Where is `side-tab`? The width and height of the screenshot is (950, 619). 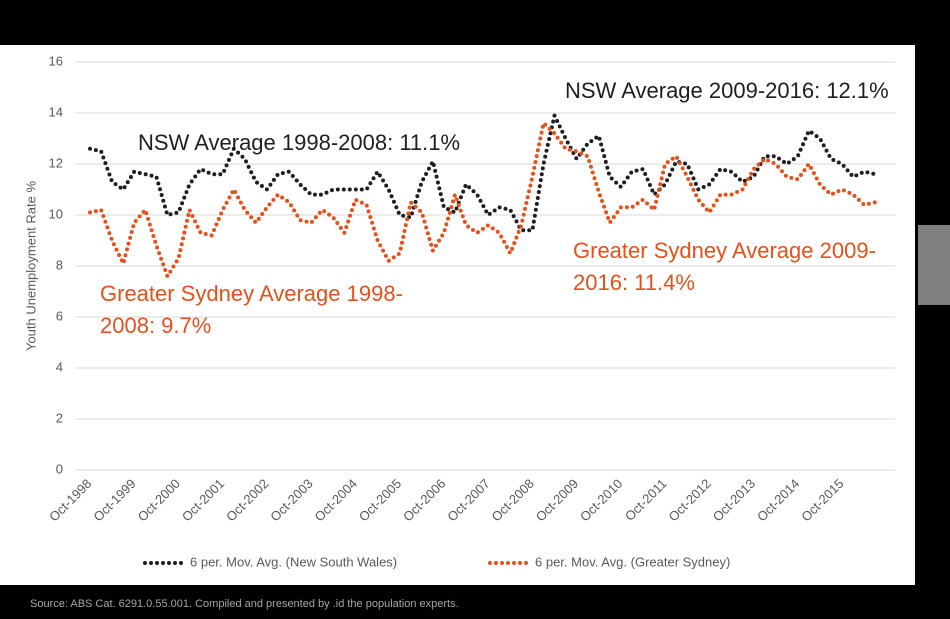
side-tab is located at coordinates (934, 265).